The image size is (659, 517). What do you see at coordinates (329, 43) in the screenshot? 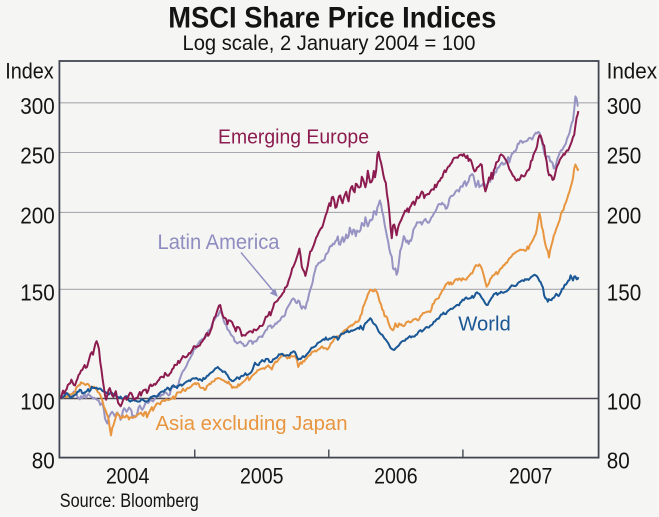
I see `svg-text:Log scale, 2 January 2004 = 10: Log scale, 2 January 2004 = 100` at bounding box center [329, 43].